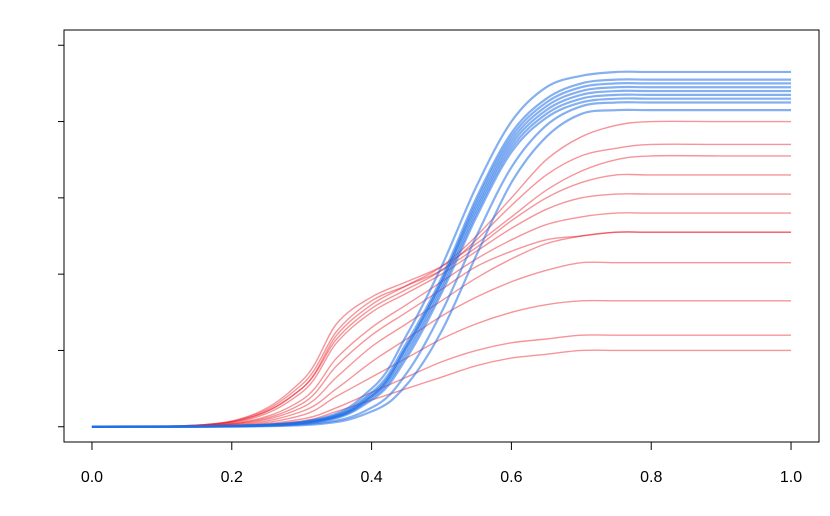 The image size is (830, 516). Describe the element at coordinates (92, 477) in the screenshot. I see `x-tick-label: 0.0` at that location.